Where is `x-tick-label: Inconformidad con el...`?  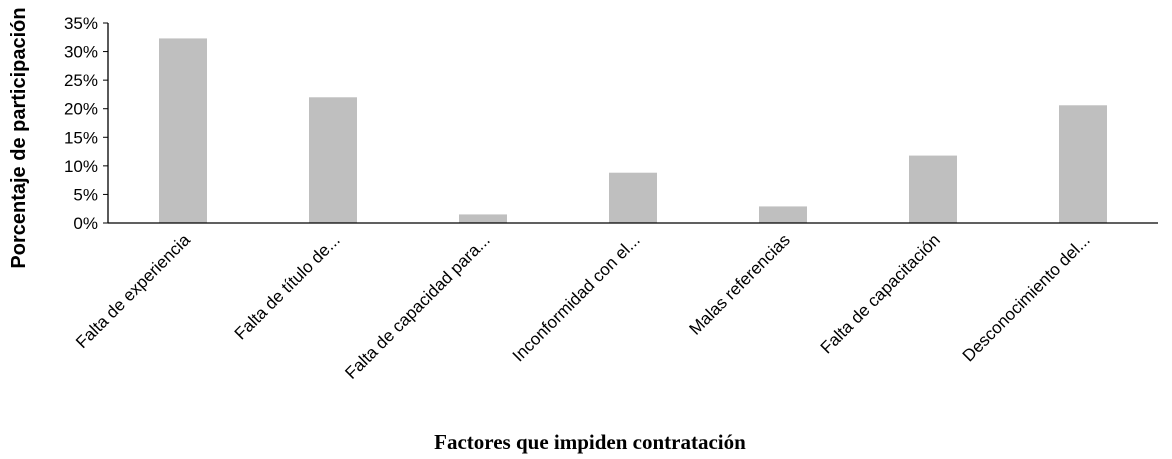 x-tick-label: Inconformidad con el... is located at coordinates (576, 297).